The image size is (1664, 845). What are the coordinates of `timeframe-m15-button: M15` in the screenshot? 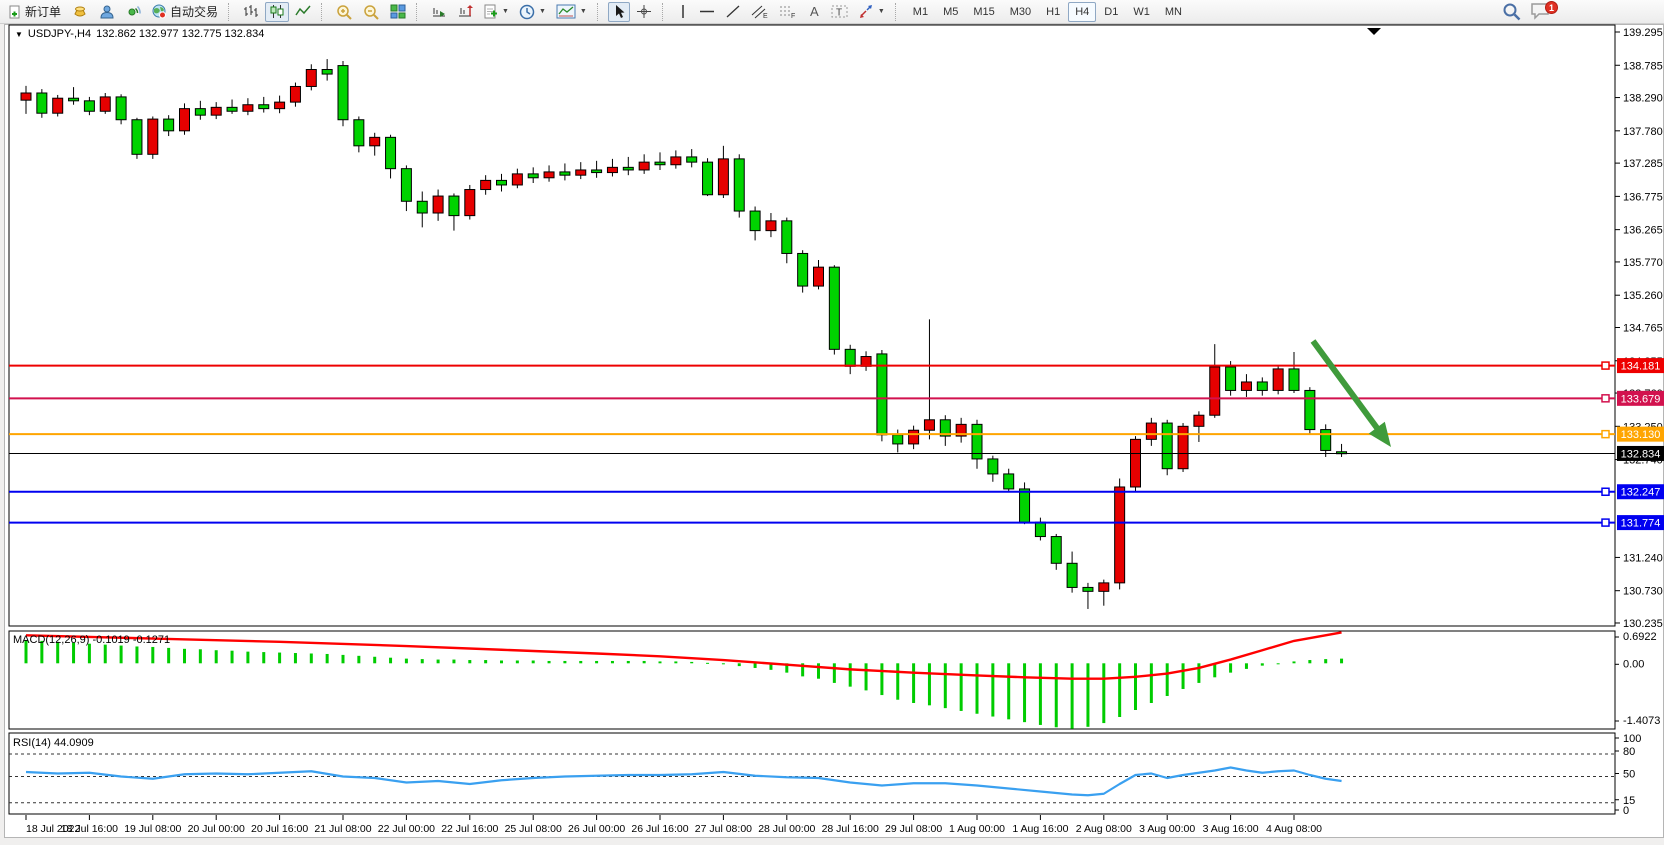 It's located at (984, 11).